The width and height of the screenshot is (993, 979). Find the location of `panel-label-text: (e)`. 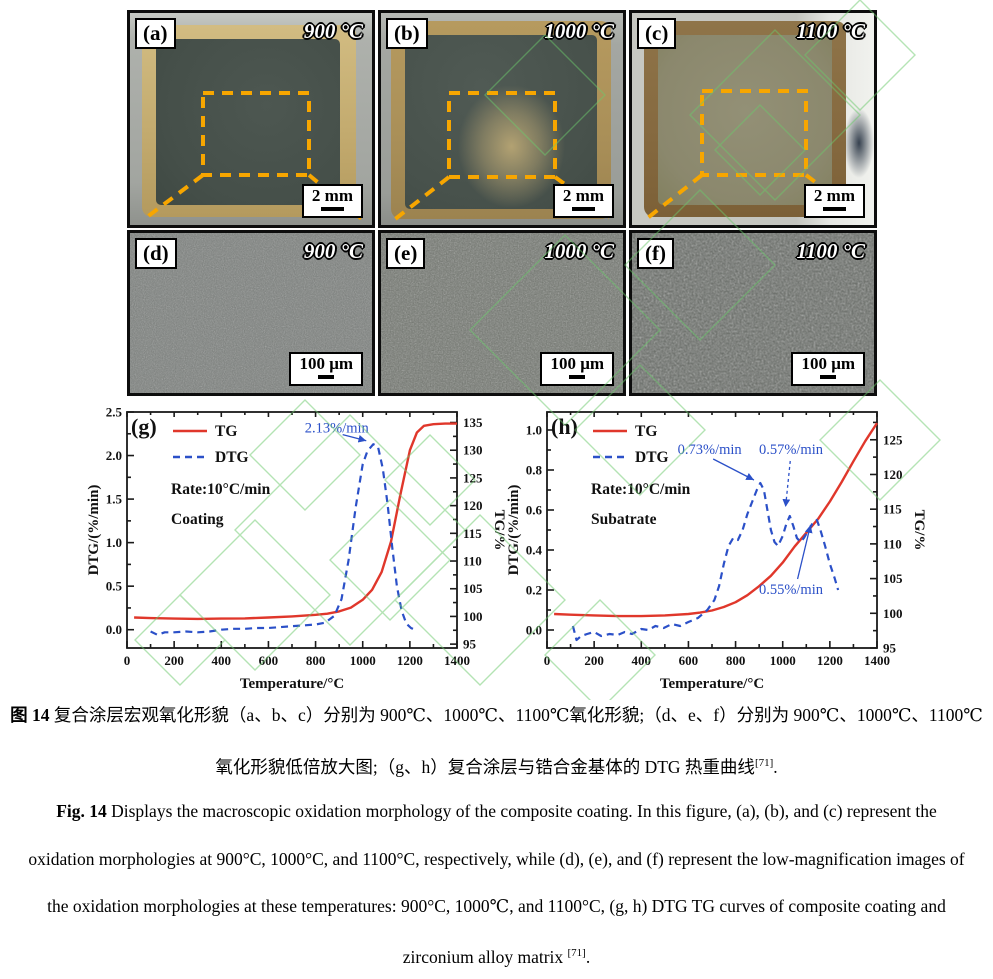

panel-label-text: (e) is located at coordinates (406, 253).